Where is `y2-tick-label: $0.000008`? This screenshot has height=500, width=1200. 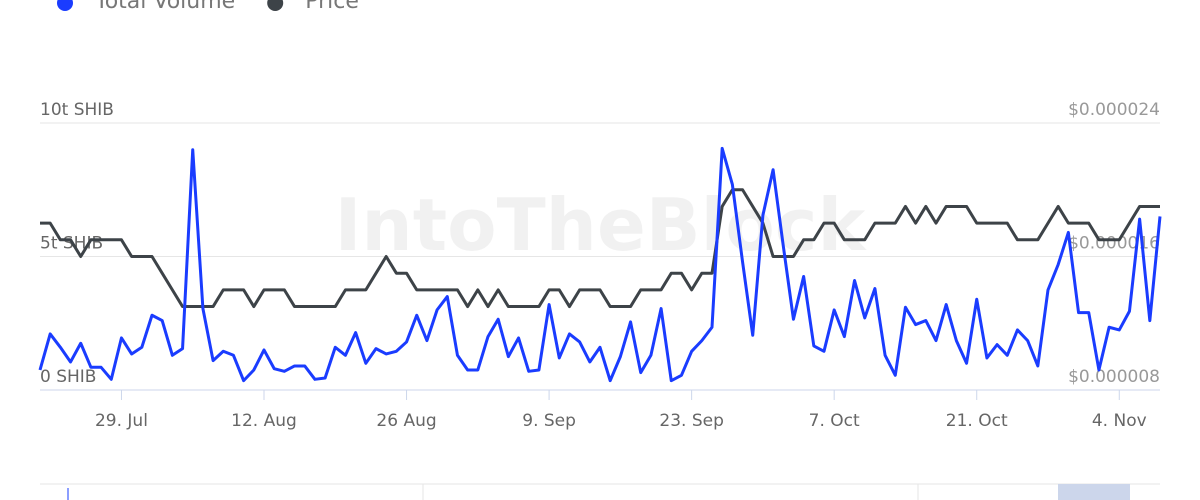 y2-tick-label: $0.000008 is located at coordinates (1114, 377).